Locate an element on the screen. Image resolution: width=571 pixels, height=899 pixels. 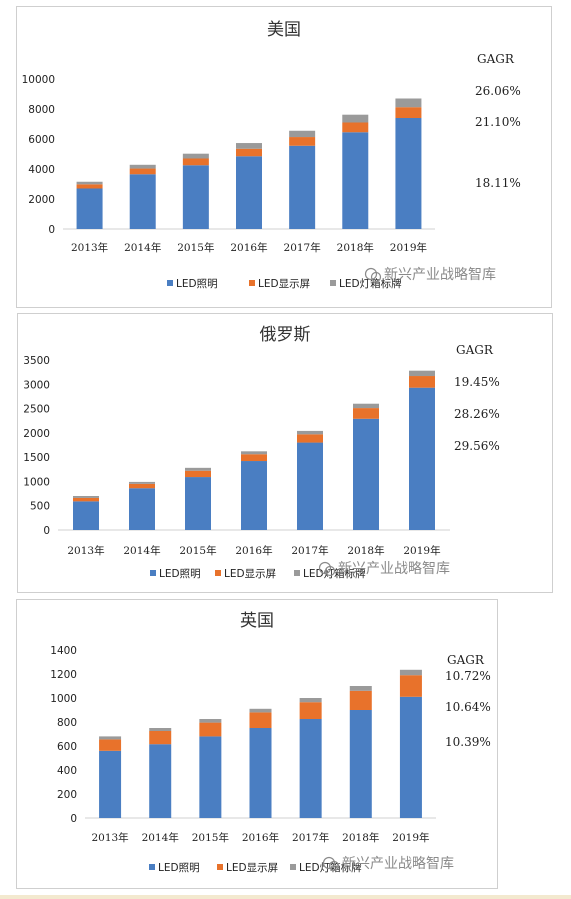
y-tick-label: 1400 is located at coordinates (63, 651).